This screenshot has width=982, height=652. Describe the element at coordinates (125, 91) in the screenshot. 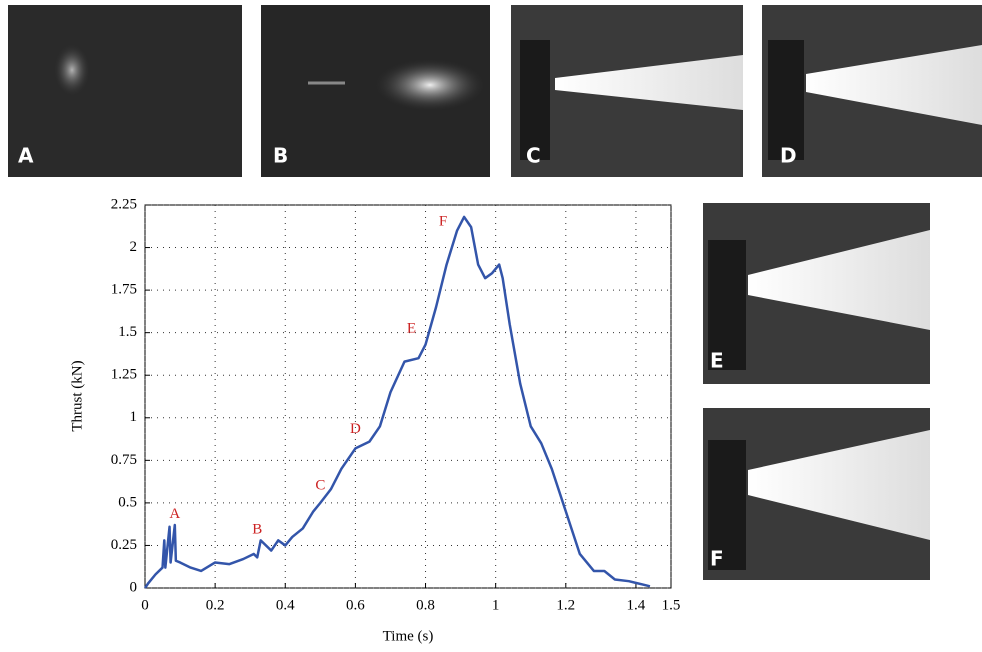

I see `photo` at that location.